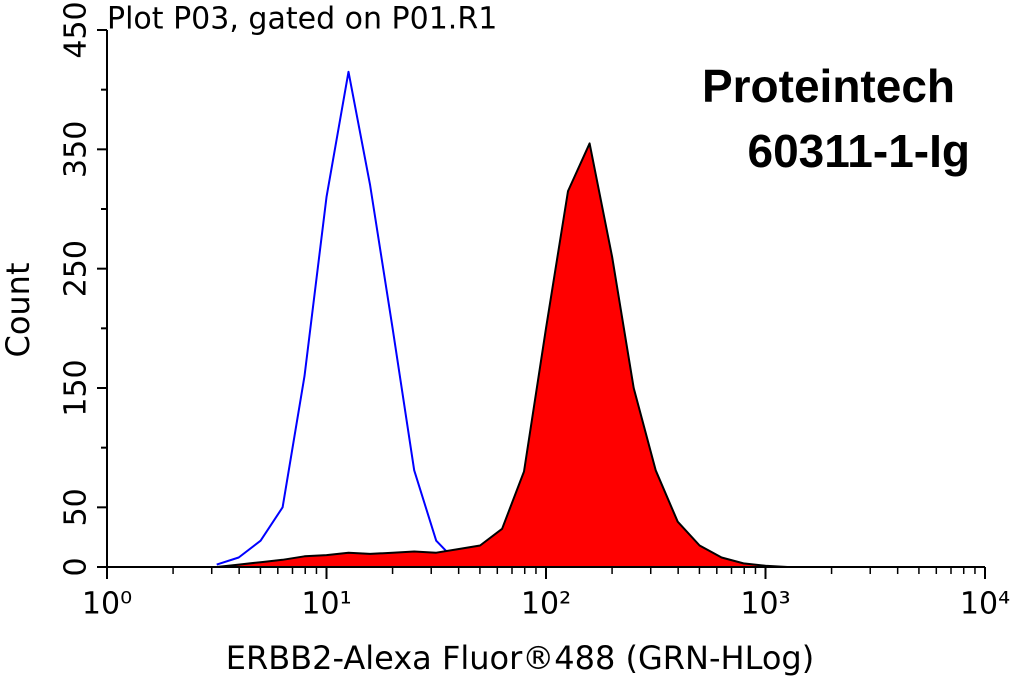 The image size is (1015, 683). I want to click on x-tick-label: 10³, so click(765, 604).